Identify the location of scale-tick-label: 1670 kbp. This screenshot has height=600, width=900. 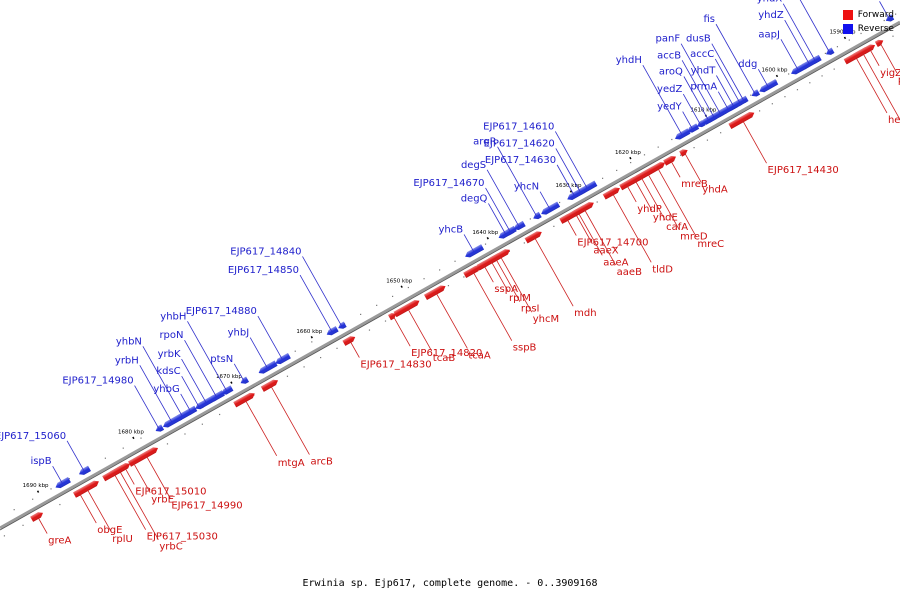
(229, 377).